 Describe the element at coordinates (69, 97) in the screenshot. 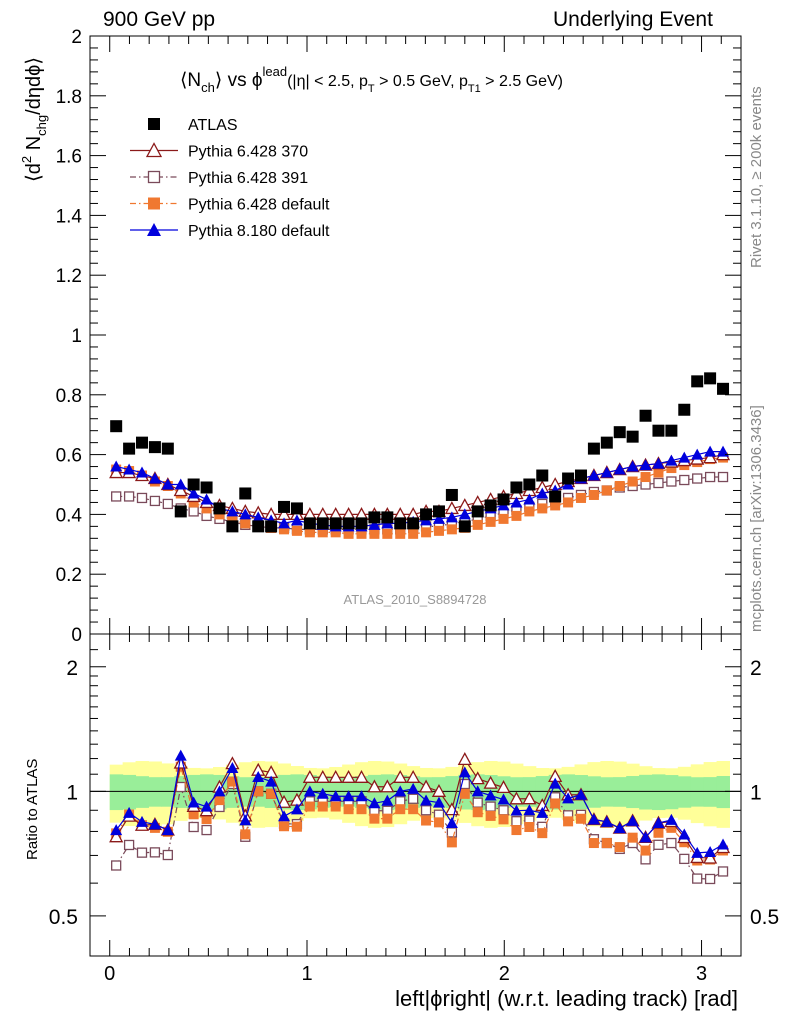

I see `y-tick-label: 1.8` at that location.